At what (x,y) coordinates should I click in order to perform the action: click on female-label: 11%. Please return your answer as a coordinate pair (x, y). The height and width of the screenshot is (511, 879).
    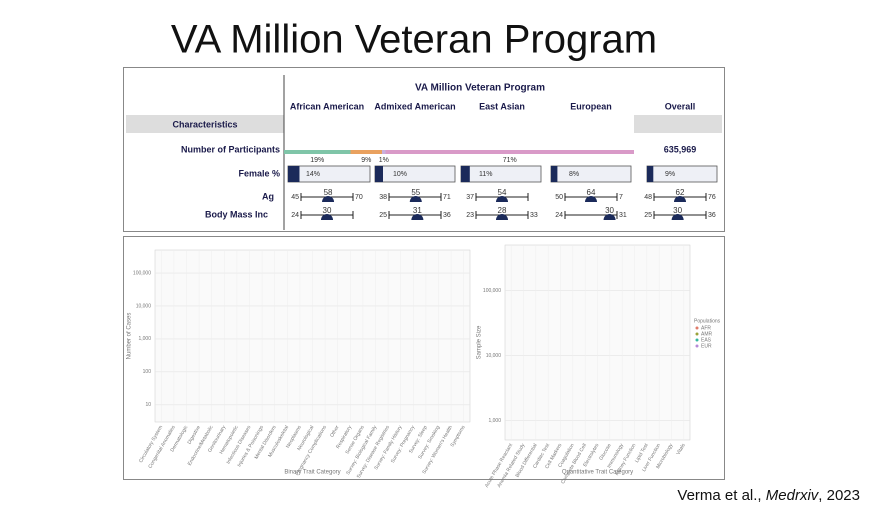
    Looking at the image, I should click on (486, 174).